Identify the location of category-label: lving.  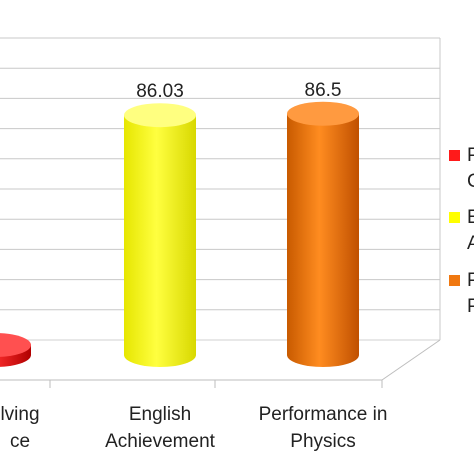
(19, 414).